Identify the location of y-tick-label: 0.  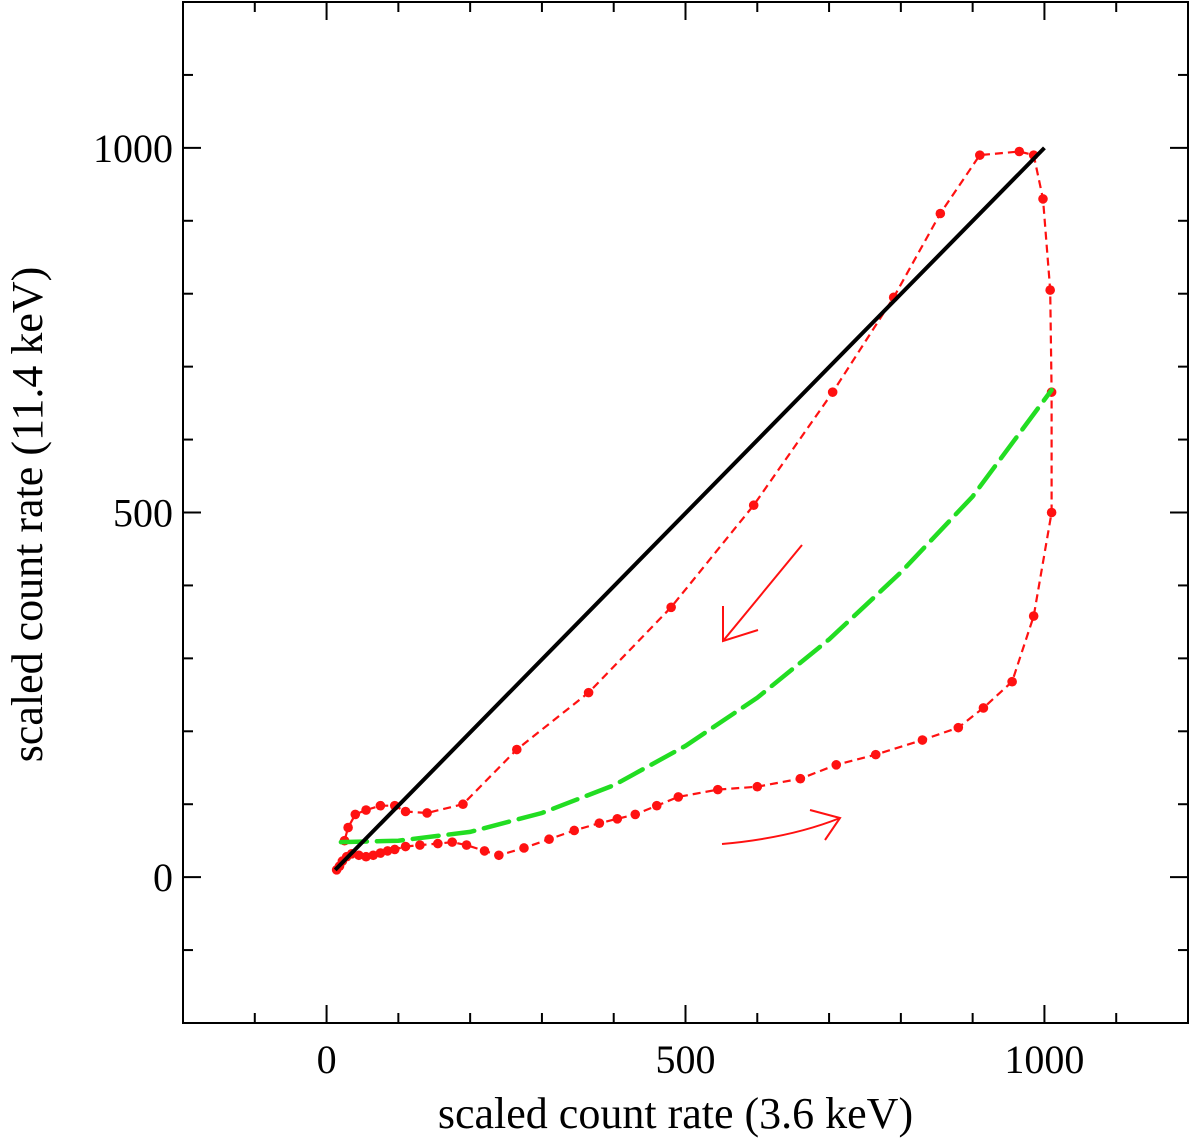
(163, 877).